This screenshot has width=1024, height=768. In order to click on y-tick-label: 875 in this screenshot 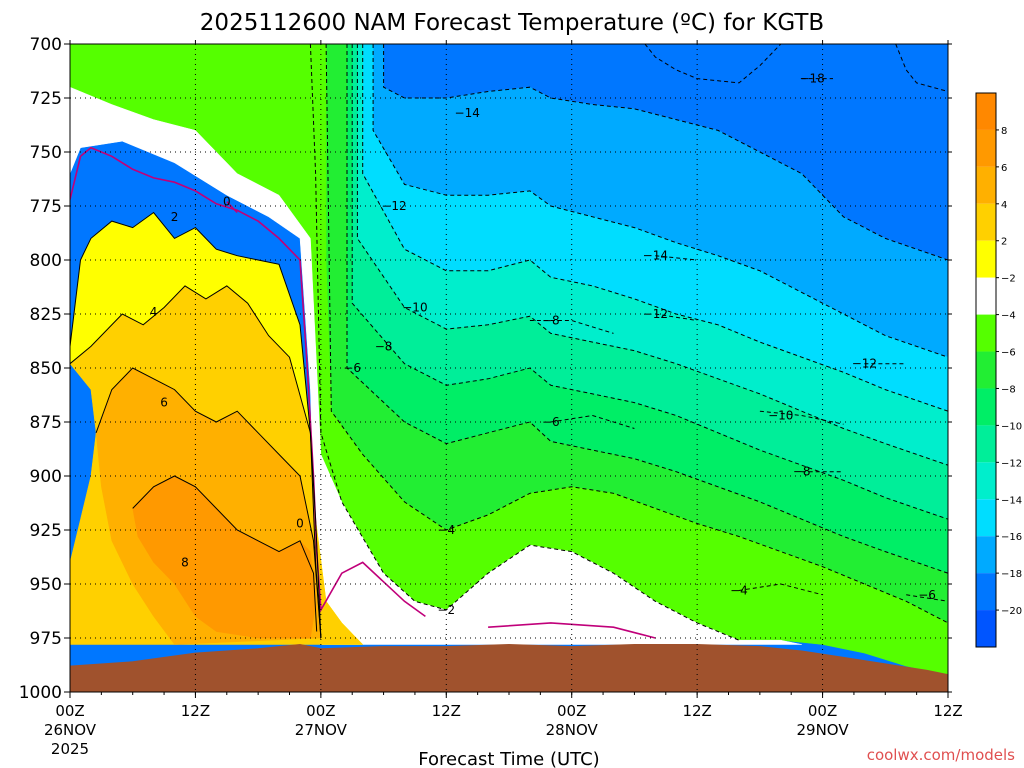, I will do `click(46, 423)`.